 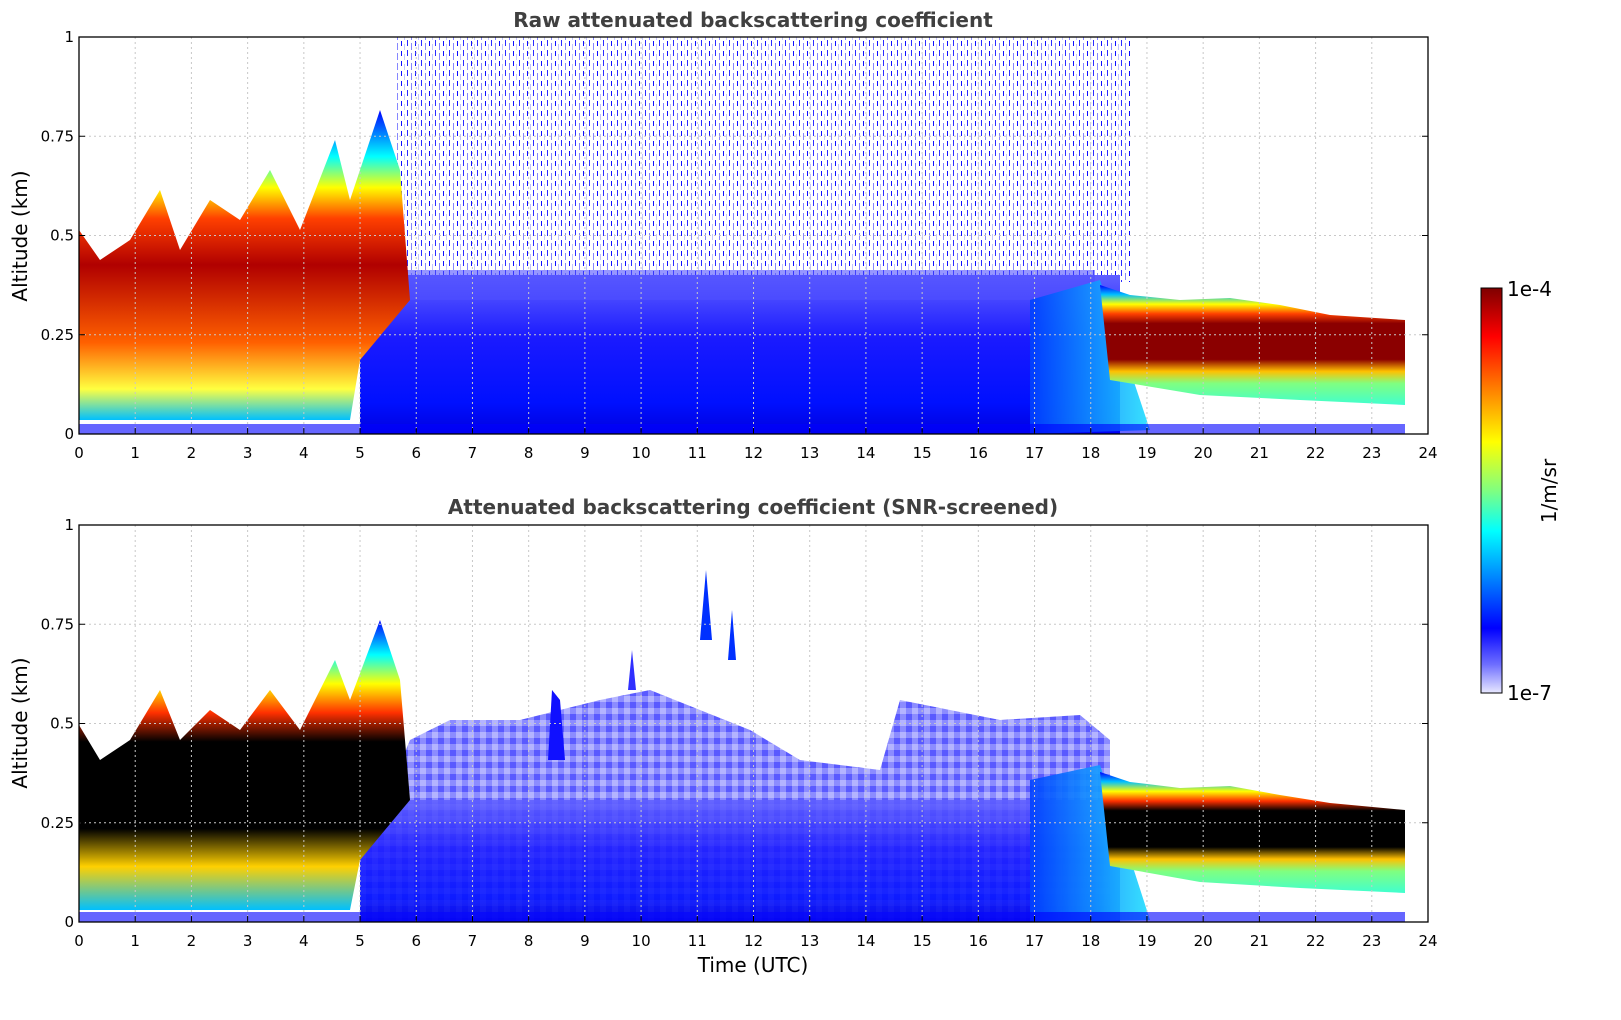 What do you see at coordinates (1529, 289) in the screenshot?
I see `colorbar-max-label: 1e-4` at bounding box center [1529, 289].